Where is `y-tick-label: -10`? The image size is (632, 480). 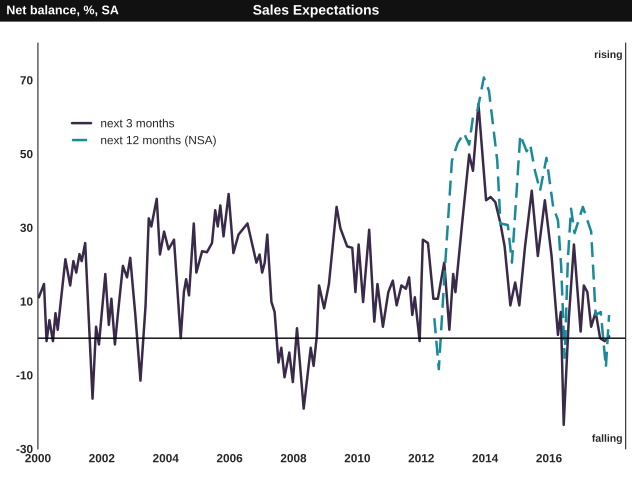 y-tick-label: -10 is located at coordinates (24, 375).